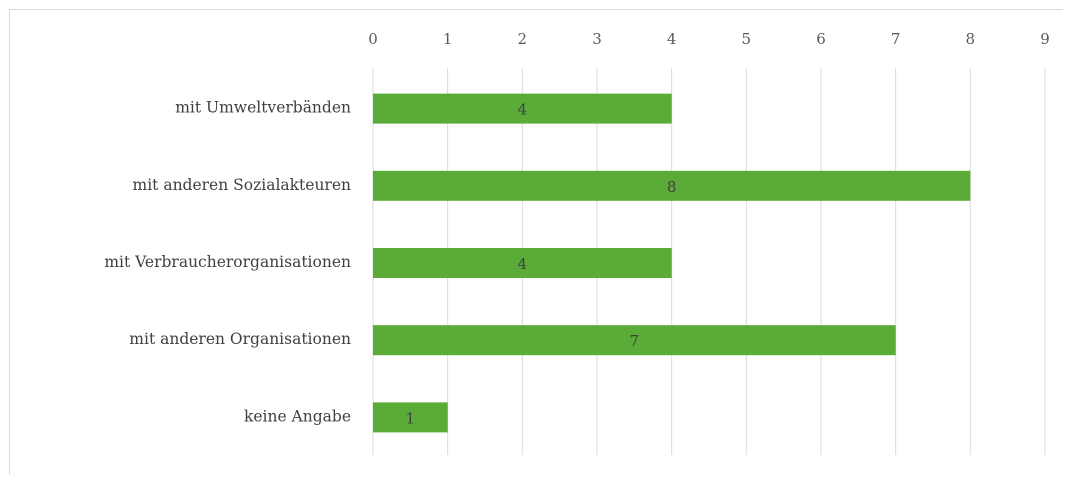 This screenshot has width=1066, height=477. I want to click on category-label: mit anderen Sozialakteuren, so click(242, 185).